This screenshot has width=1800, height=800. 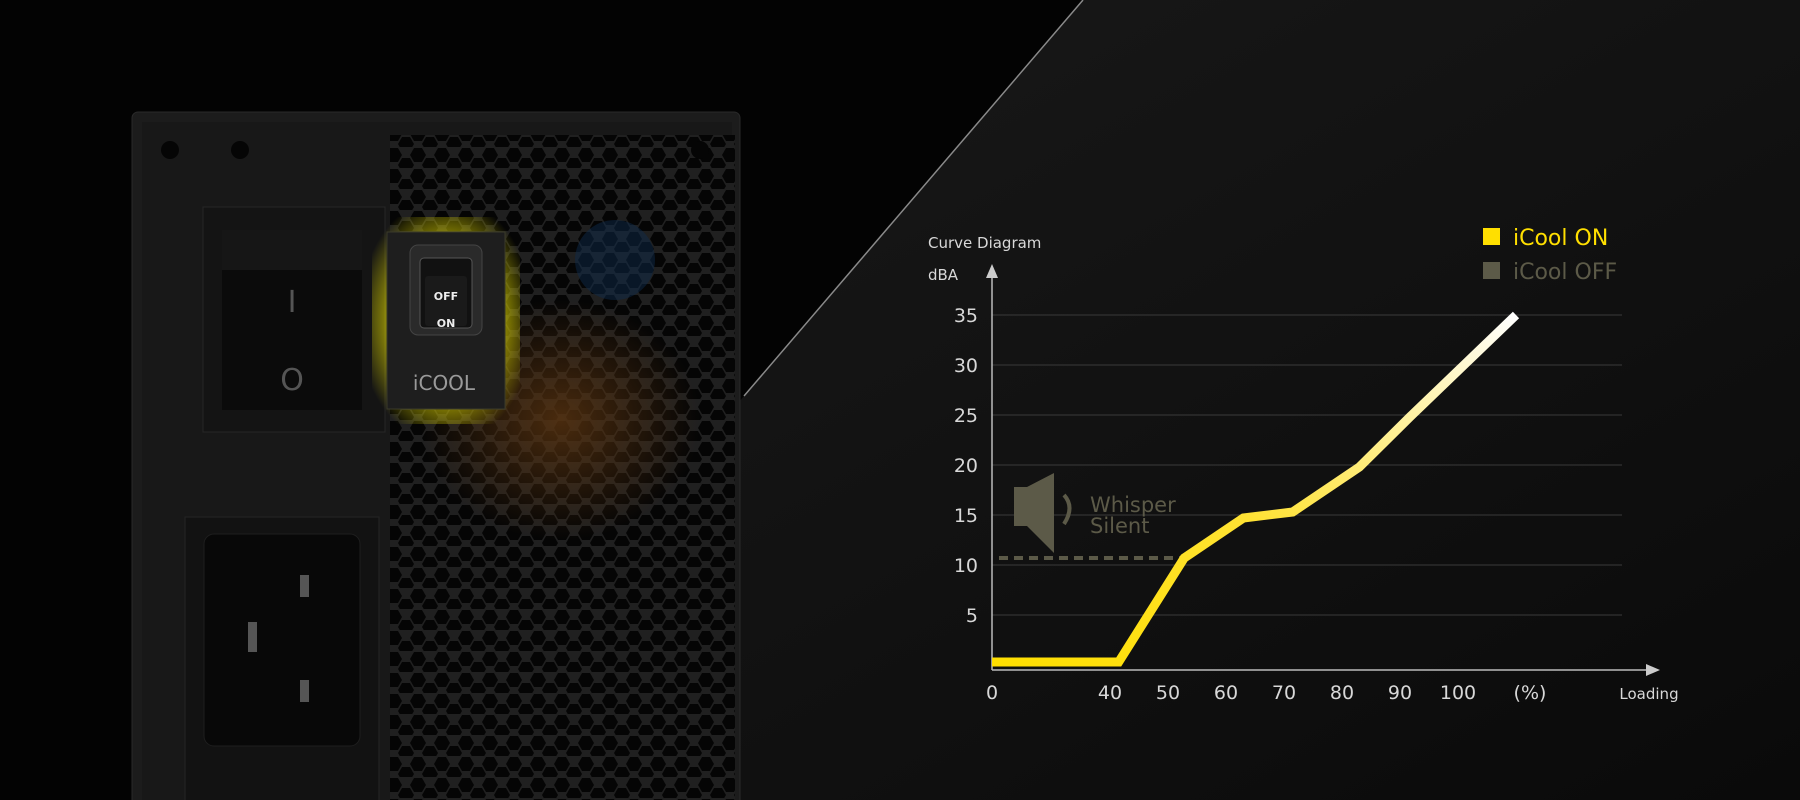 I want to click on y-tick-label: 10, so click(x=966, y=566).